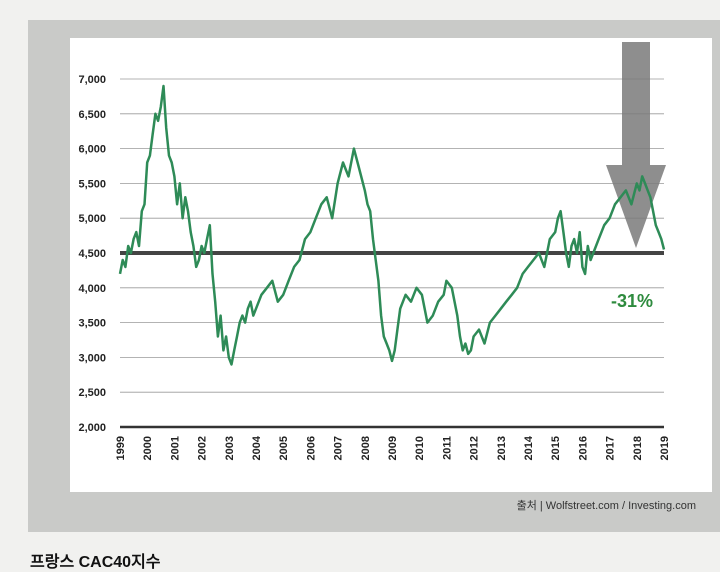  I want to click on x-tick-label: 2009, so click(393, 448).